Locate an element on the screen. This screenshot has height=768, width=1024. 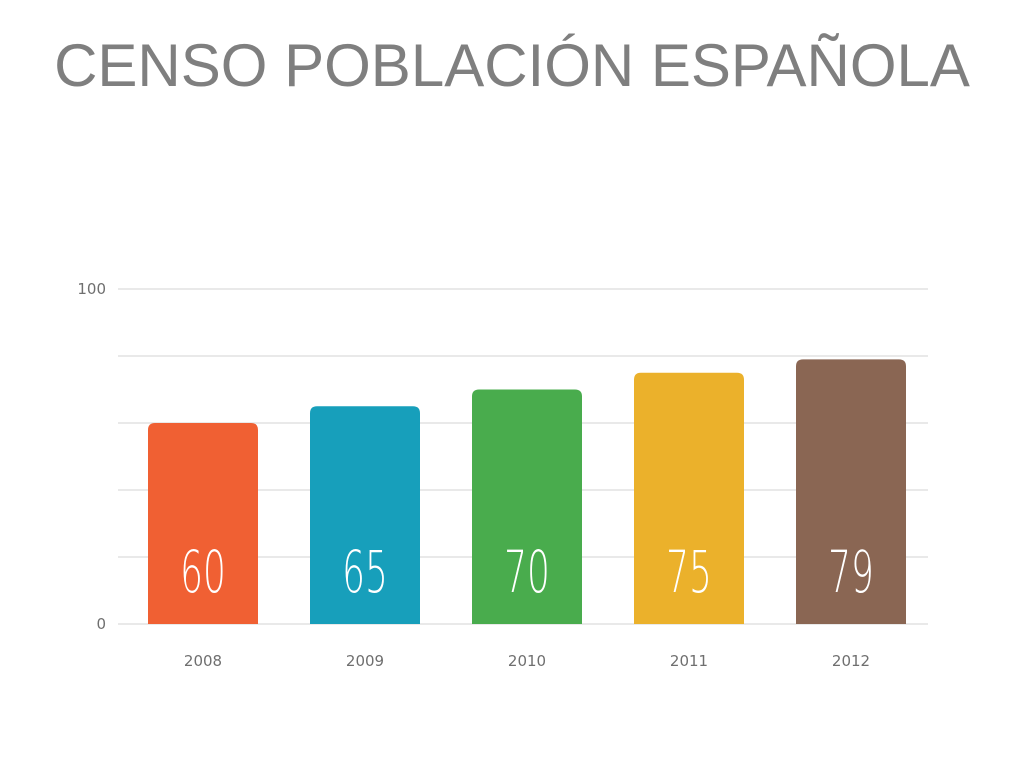
bar-2010 is located at coordinates (527, 506).